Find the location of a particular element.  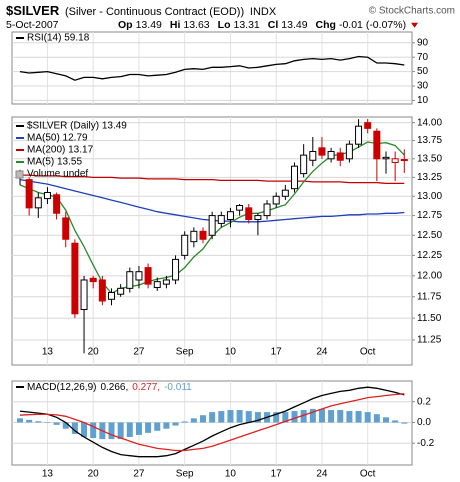

x-tick-label: 20 is located at coordinates (94, 474).